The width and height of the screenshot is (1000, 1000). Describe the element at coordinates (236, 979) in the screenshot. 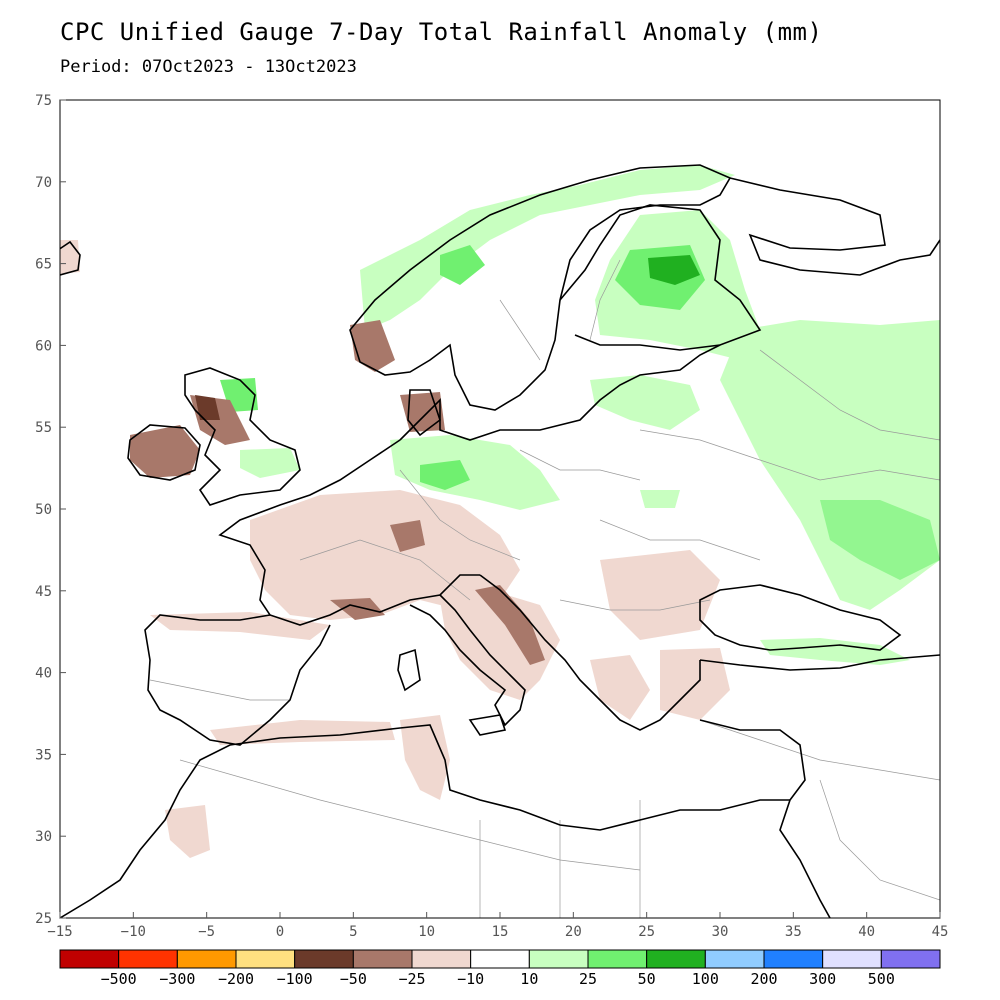

I see `colorbar-label: −200` at that location.